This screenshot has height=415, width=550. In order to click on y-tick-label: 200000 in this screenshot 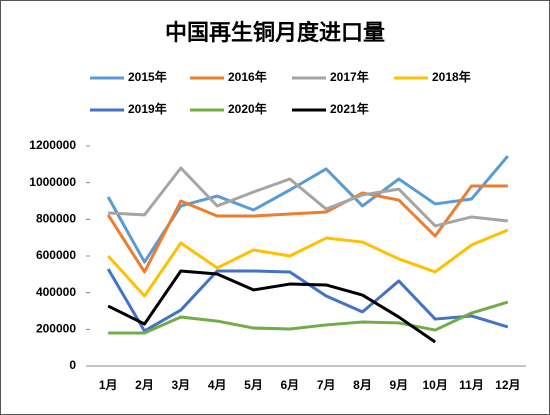, I will do `click(56, 329)`.